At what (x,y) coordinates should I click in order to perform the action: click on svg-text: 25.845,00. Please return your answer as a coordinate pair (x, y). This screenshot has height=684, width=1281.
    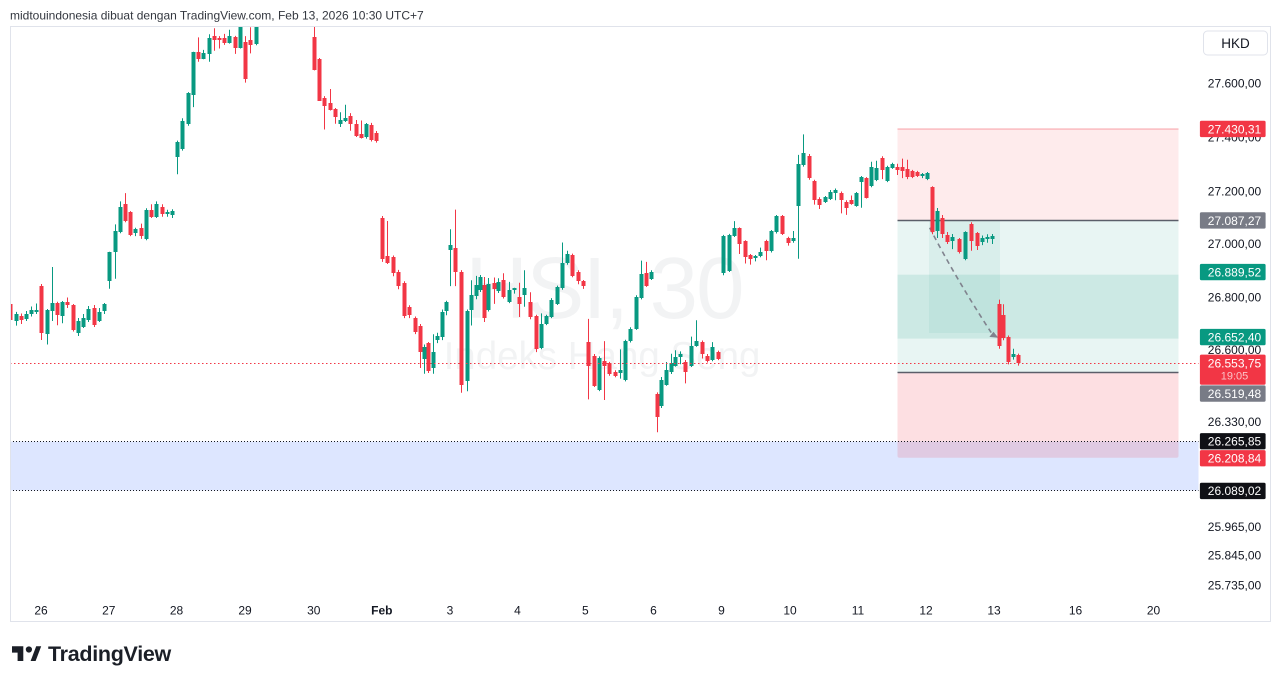
    Looking at the image, I should click on (1235, 555).